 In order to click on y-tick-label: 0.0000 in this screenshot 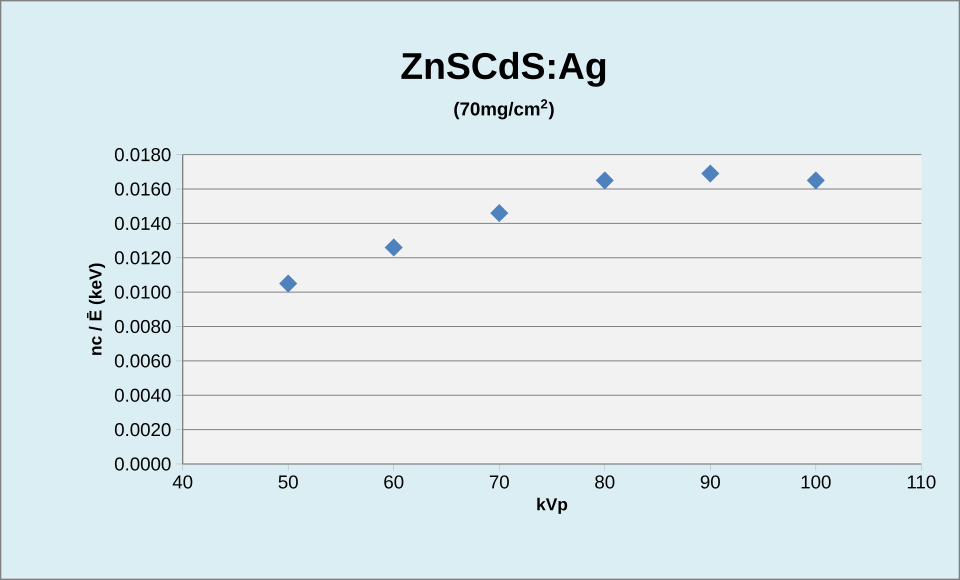, I will do `click(142, 464)`.